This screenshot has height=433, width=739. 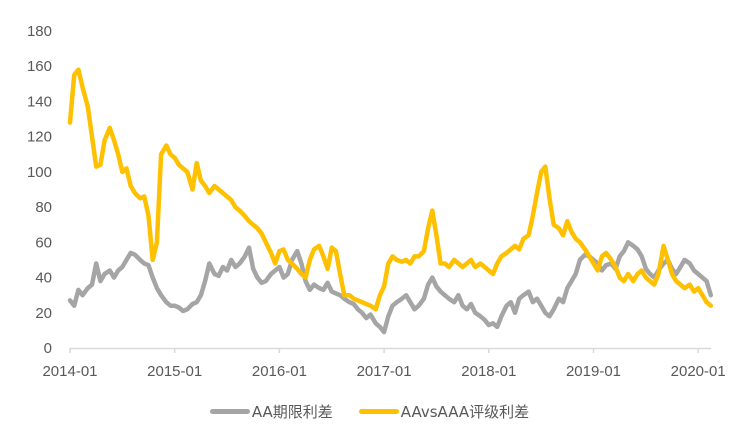 What do you see at coordinates (593, 371) in the screenshot?
I see `x-tick-label: 2019-01` at bounding box center [593, 371].